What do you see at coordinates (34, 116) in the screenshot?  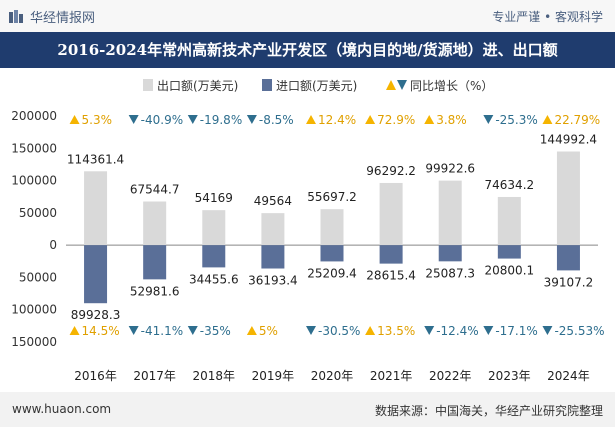 I see `y-tick-label: 200000` at bounding box center [34, 116].